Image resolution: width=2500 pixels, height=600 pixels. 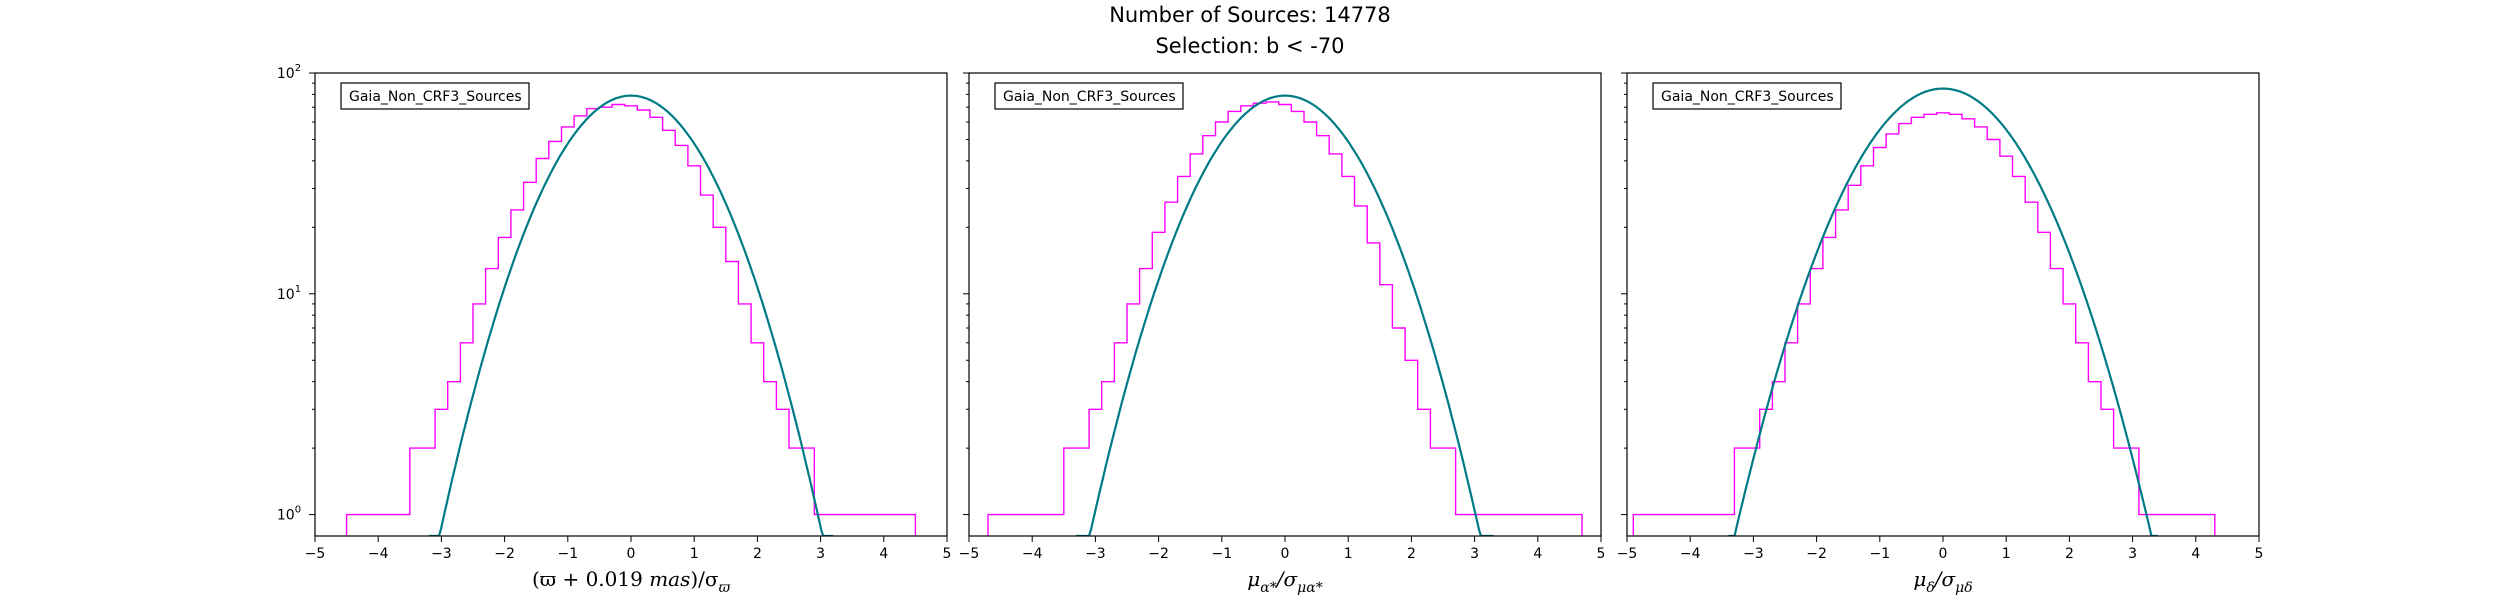 I want to click on x-axis-label: μα*/σμα*, so click(x=1284, y=581).